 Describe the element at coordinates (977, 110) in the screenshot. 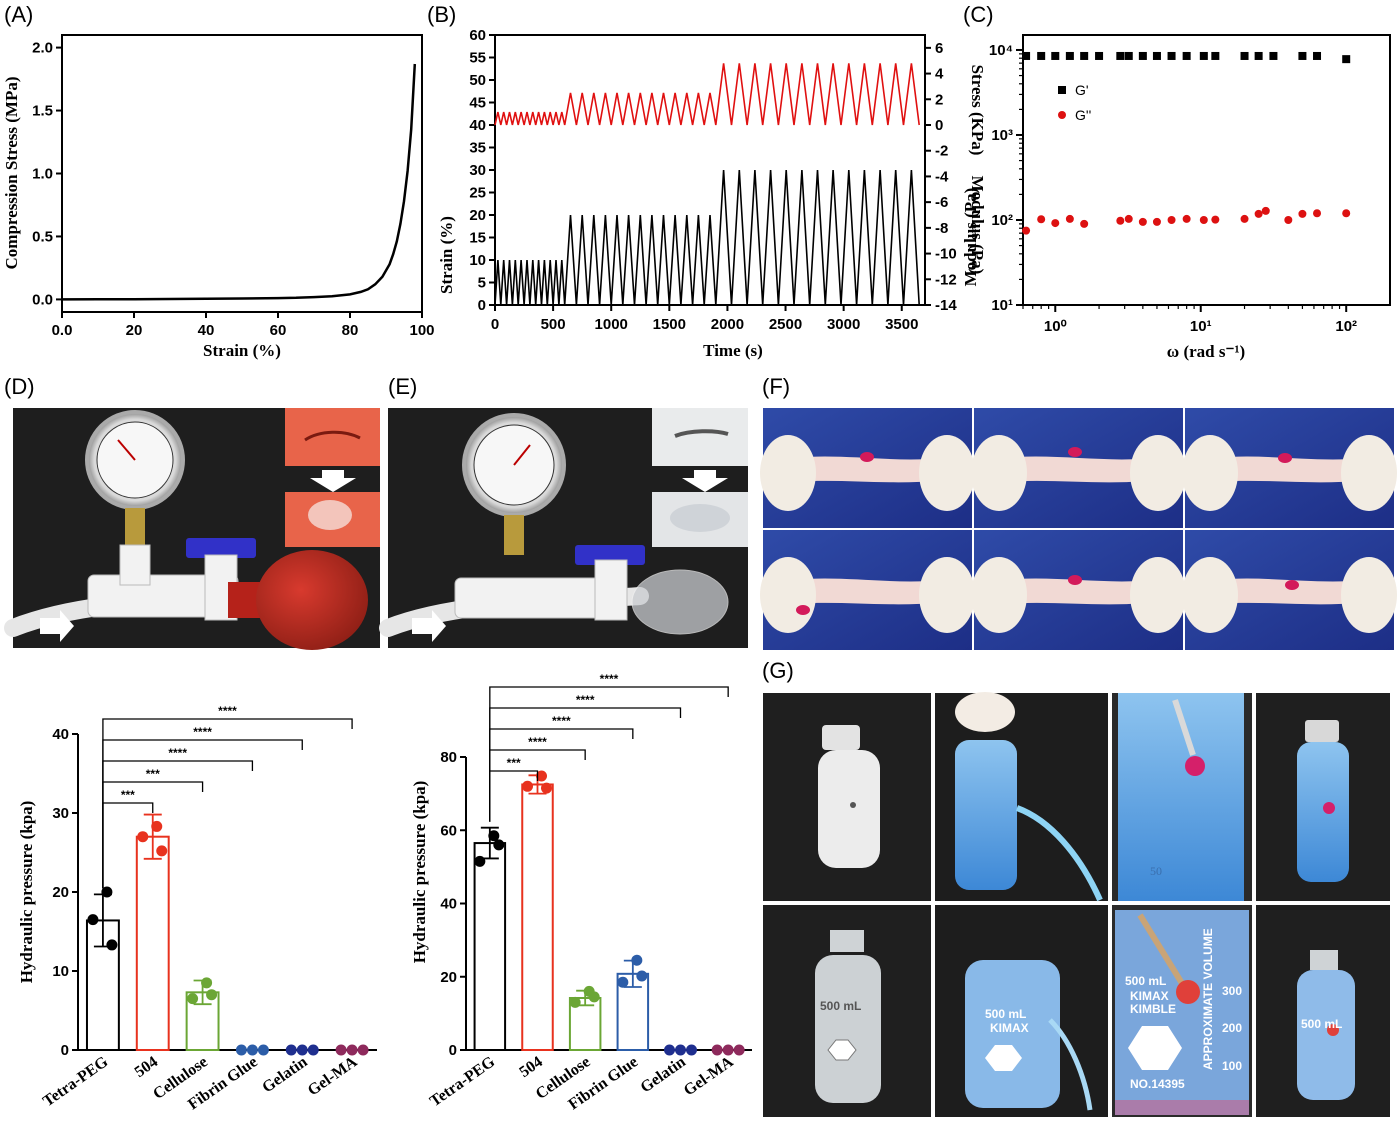

I see `chart-b-ylabel-right-top: Stress (KPa)` at that location.